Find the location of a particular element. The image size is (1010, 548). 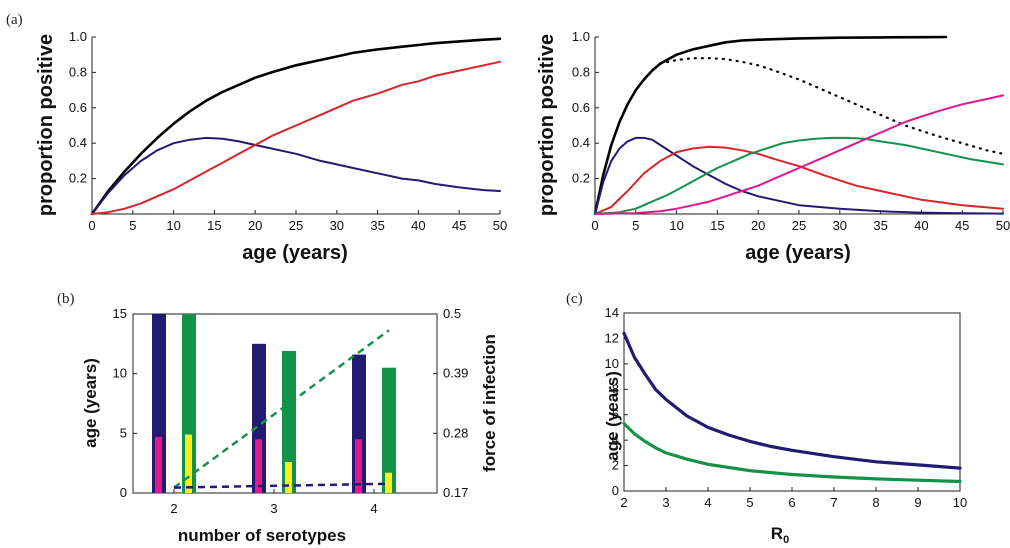

a-right-series-black-line is located at coordinates (770, 125).